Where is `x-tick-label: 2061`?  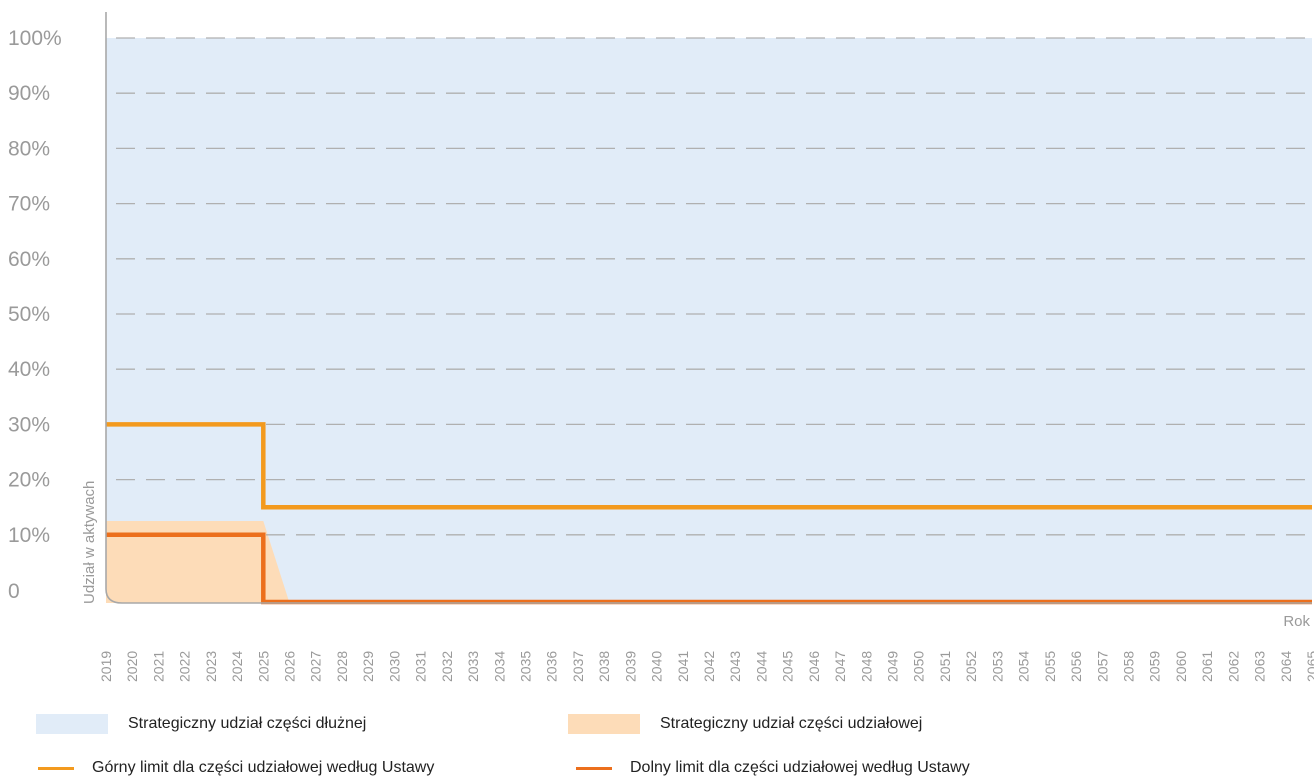 x-tick-label: 2061 is located at coordinates (1207, 666).